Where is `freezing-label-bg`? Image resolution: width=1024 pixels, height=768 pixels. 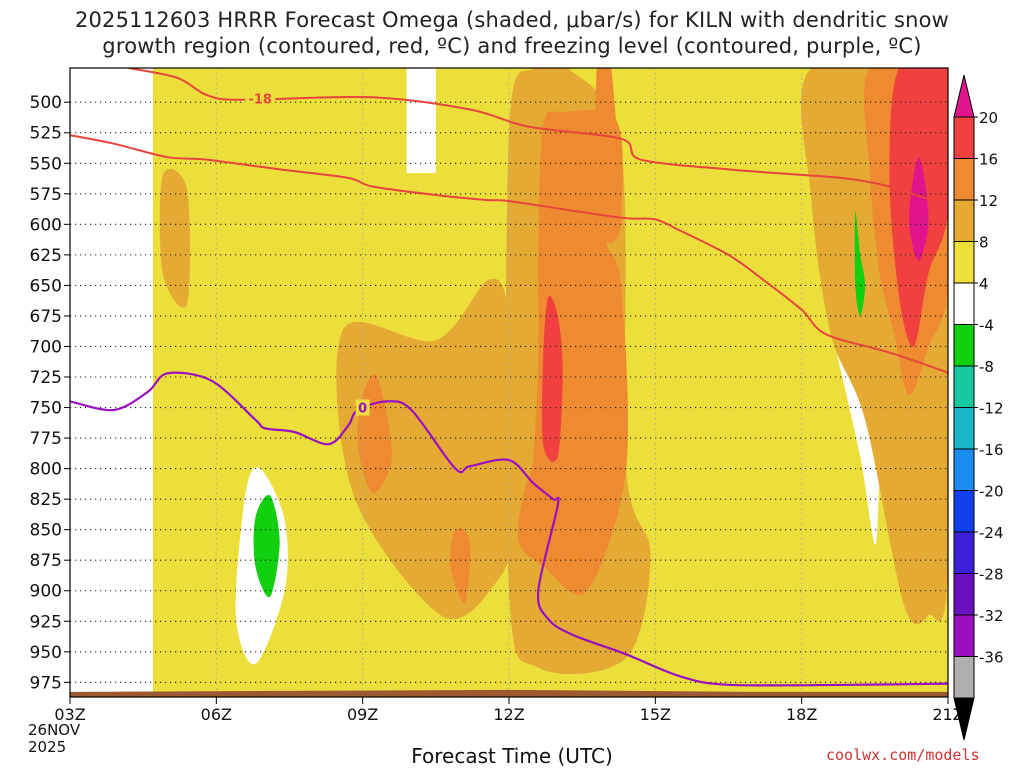 freezing-label-bg is located at coordinates (362, 407).